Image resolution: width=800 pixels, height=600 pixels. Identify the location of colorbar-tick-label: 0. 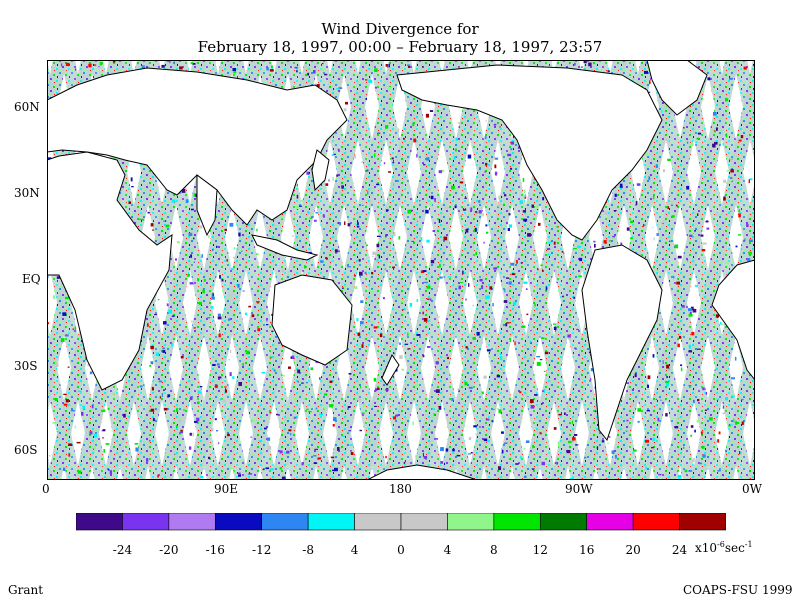
(401, 550).